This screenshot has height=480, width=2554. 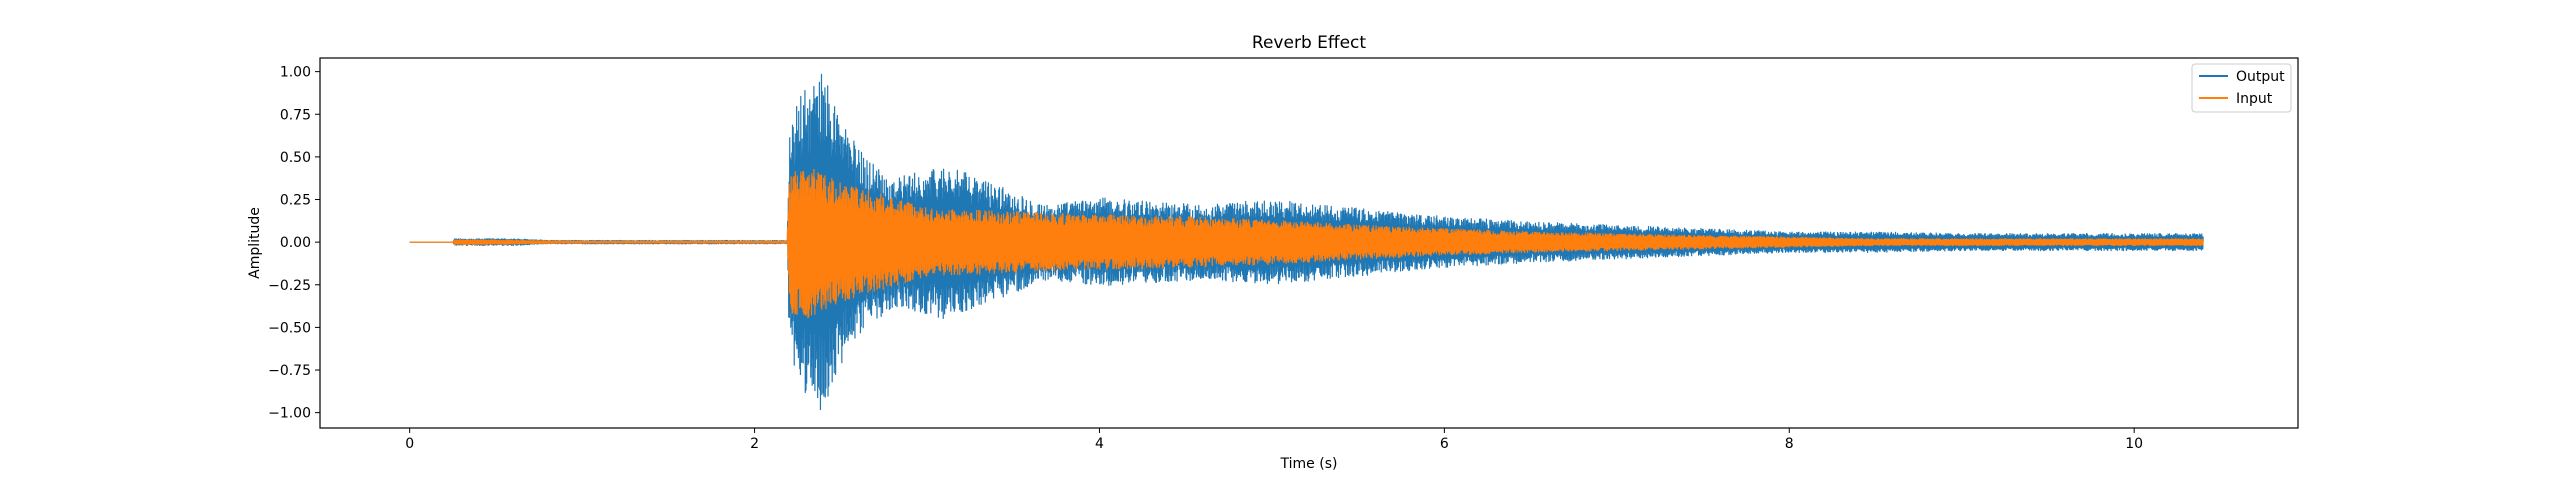 I want to click on y-axis-ticks: −1.00 −0.75 −0.50 −0.25 0.00 0.25 0.50 0.75 1.00, so click(x=294, y=243).